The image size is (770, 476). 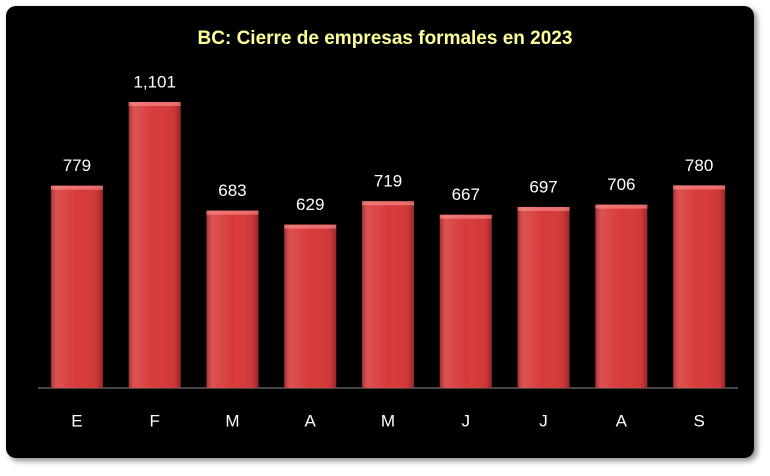 What do you see at coordinates (466, 194) in the screenshot?
I see `data-label: 667` at bounding box center [466, 194].